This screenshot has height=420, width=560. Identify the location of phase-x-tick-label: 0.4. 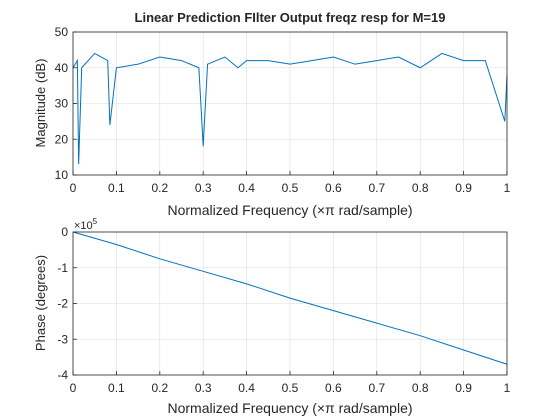
(246, 388).